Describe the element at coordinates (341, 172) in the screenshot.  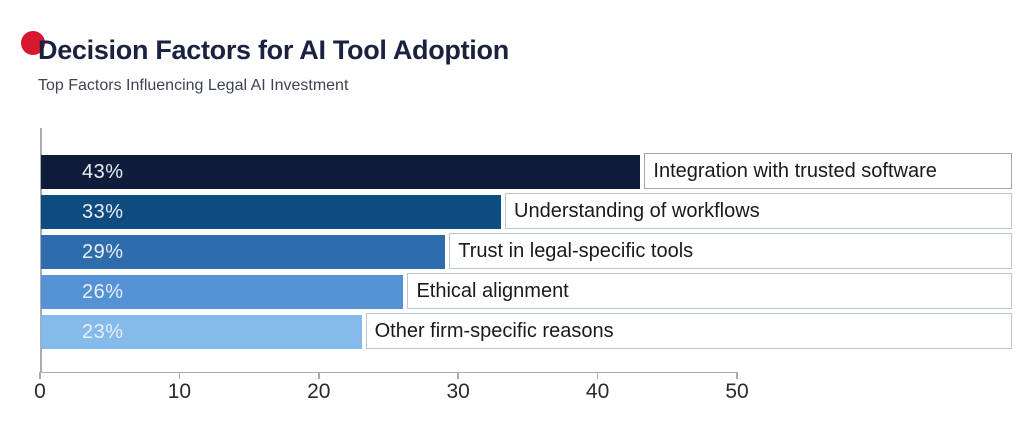
I see `bar-1: 43%` at that location.